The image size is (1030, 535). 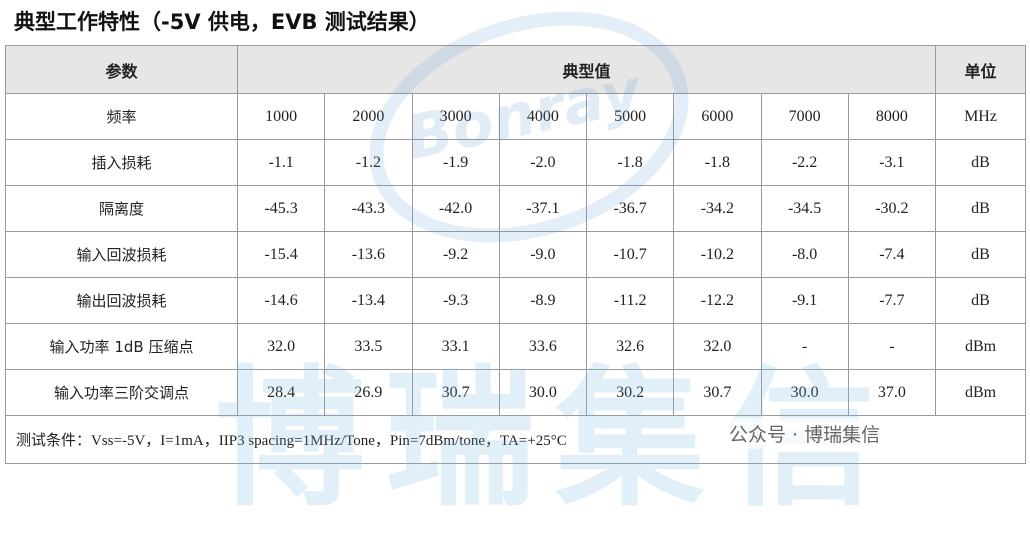 What do you see at coordinates (121, 162) in the screenshot?
I see `row-label: 插入损耗` at bounding box center [121, 162].